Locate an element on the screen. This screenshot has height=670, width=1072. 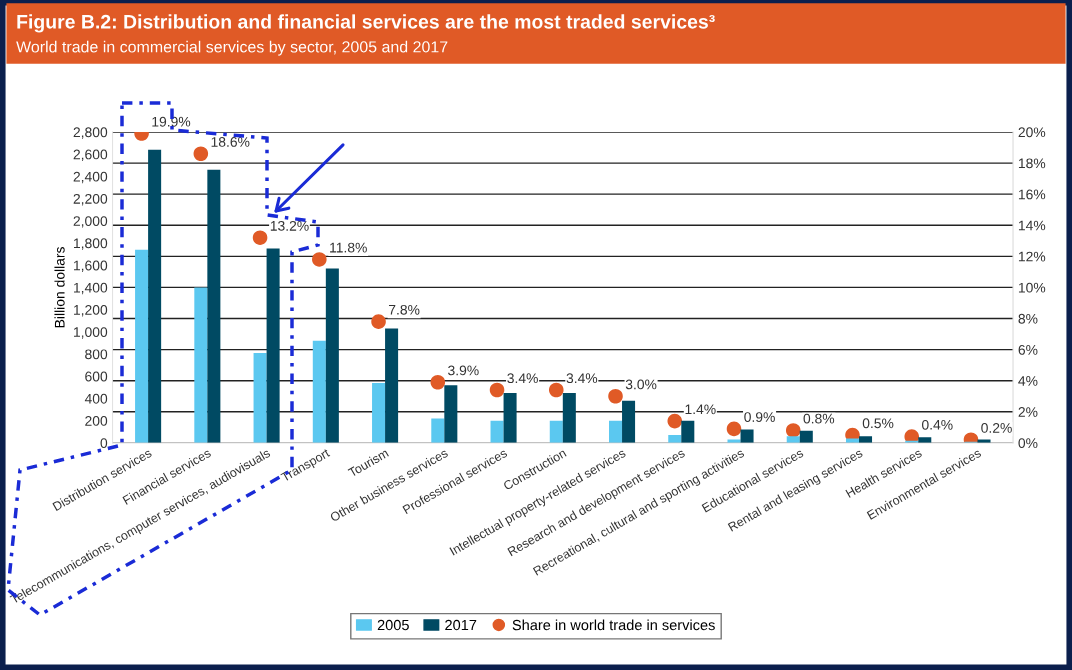
data-label: 0.9% is located at coordinates (759, 417).